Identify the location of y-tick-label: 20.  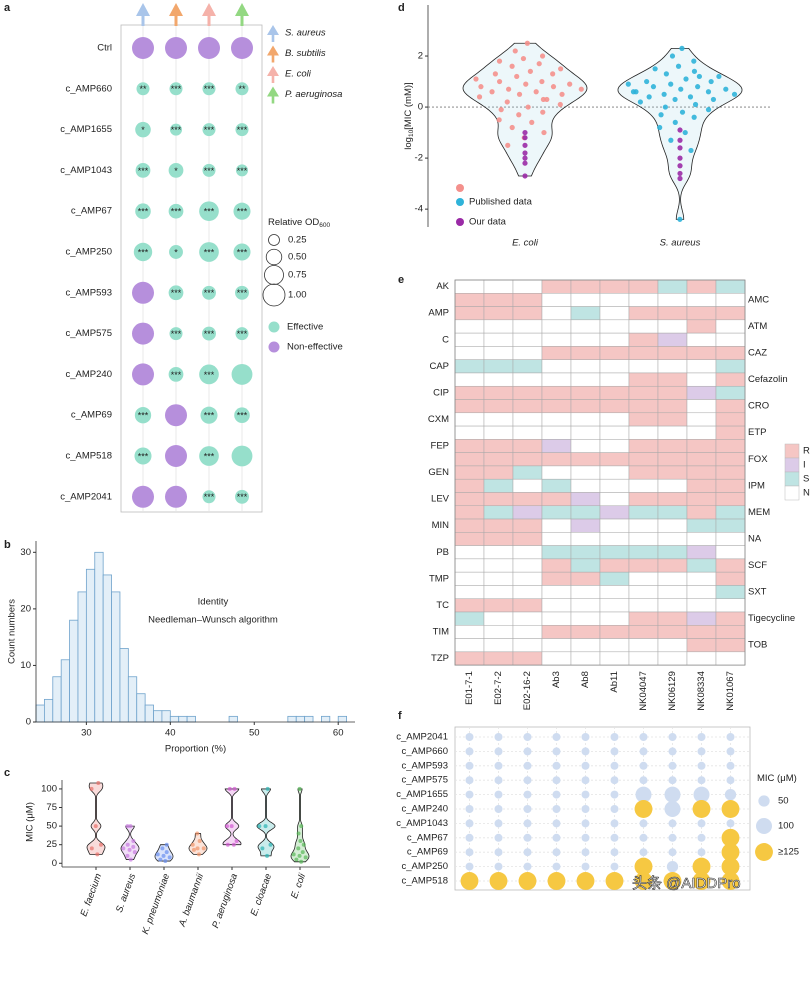
(25, 608).